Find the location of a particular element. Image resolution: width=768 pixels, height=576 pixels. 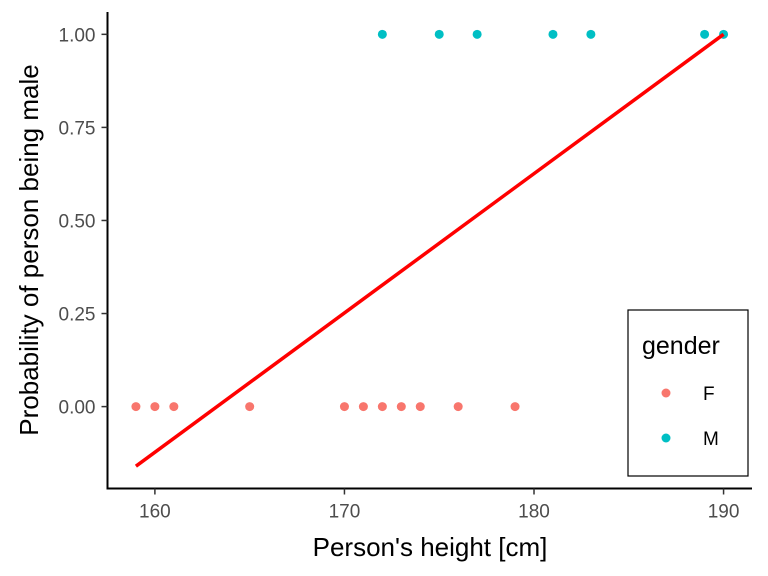

y-tick-label: 1.00 is located at coordinates (77, 35).